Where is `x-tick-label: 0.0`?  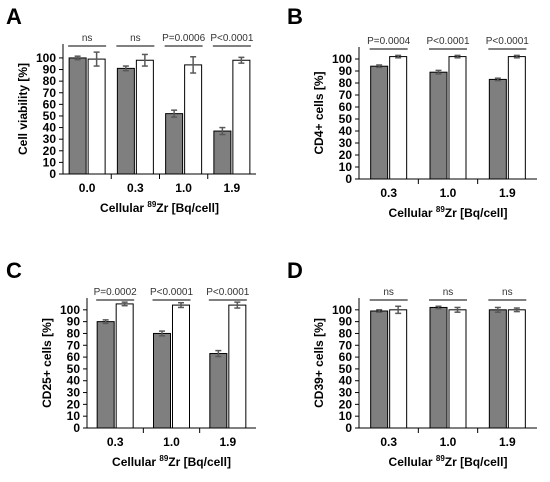 x-tick-label: 0.0 is located at coordinates (87, 188).